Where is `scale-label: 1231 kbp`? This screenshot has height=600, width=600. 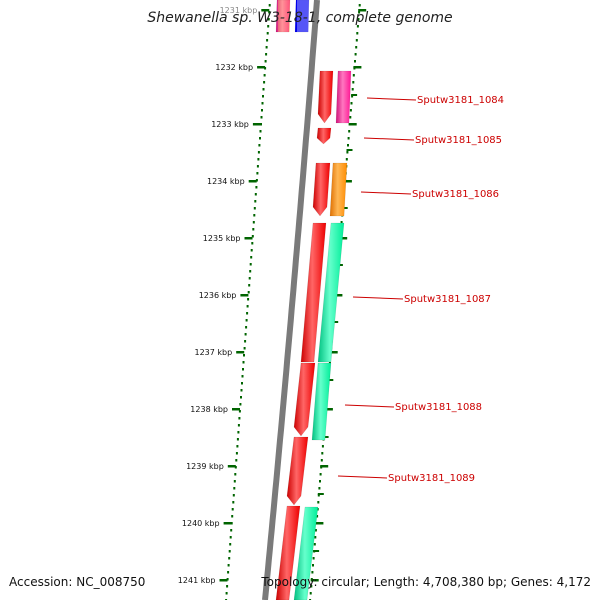
scale-label: 1231 kbp is located at coordinates (239, 10).